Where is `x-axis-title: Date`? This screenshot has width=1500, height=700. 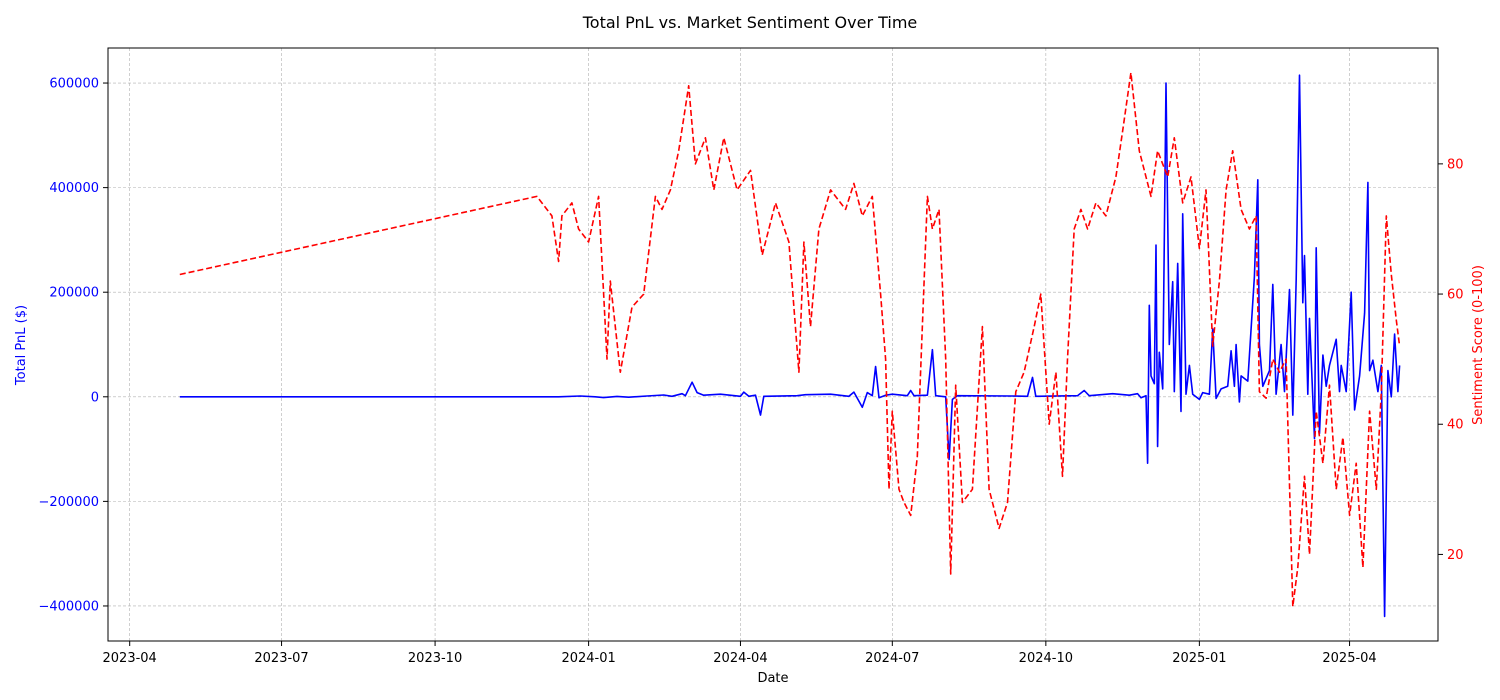 x-axis-title: Date is located at coordinates (772, 678).